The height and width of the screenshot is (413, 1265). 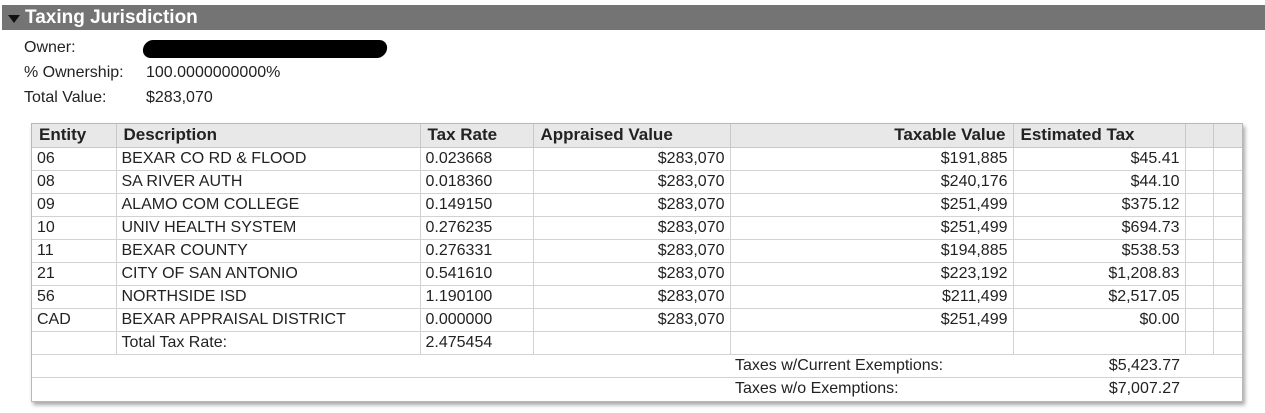 What do you see at coordinates (1099, 136) in the screenshot?
I see `col-header-estimated-tax: Estimated Tax` at bounding box center [1099, 136].